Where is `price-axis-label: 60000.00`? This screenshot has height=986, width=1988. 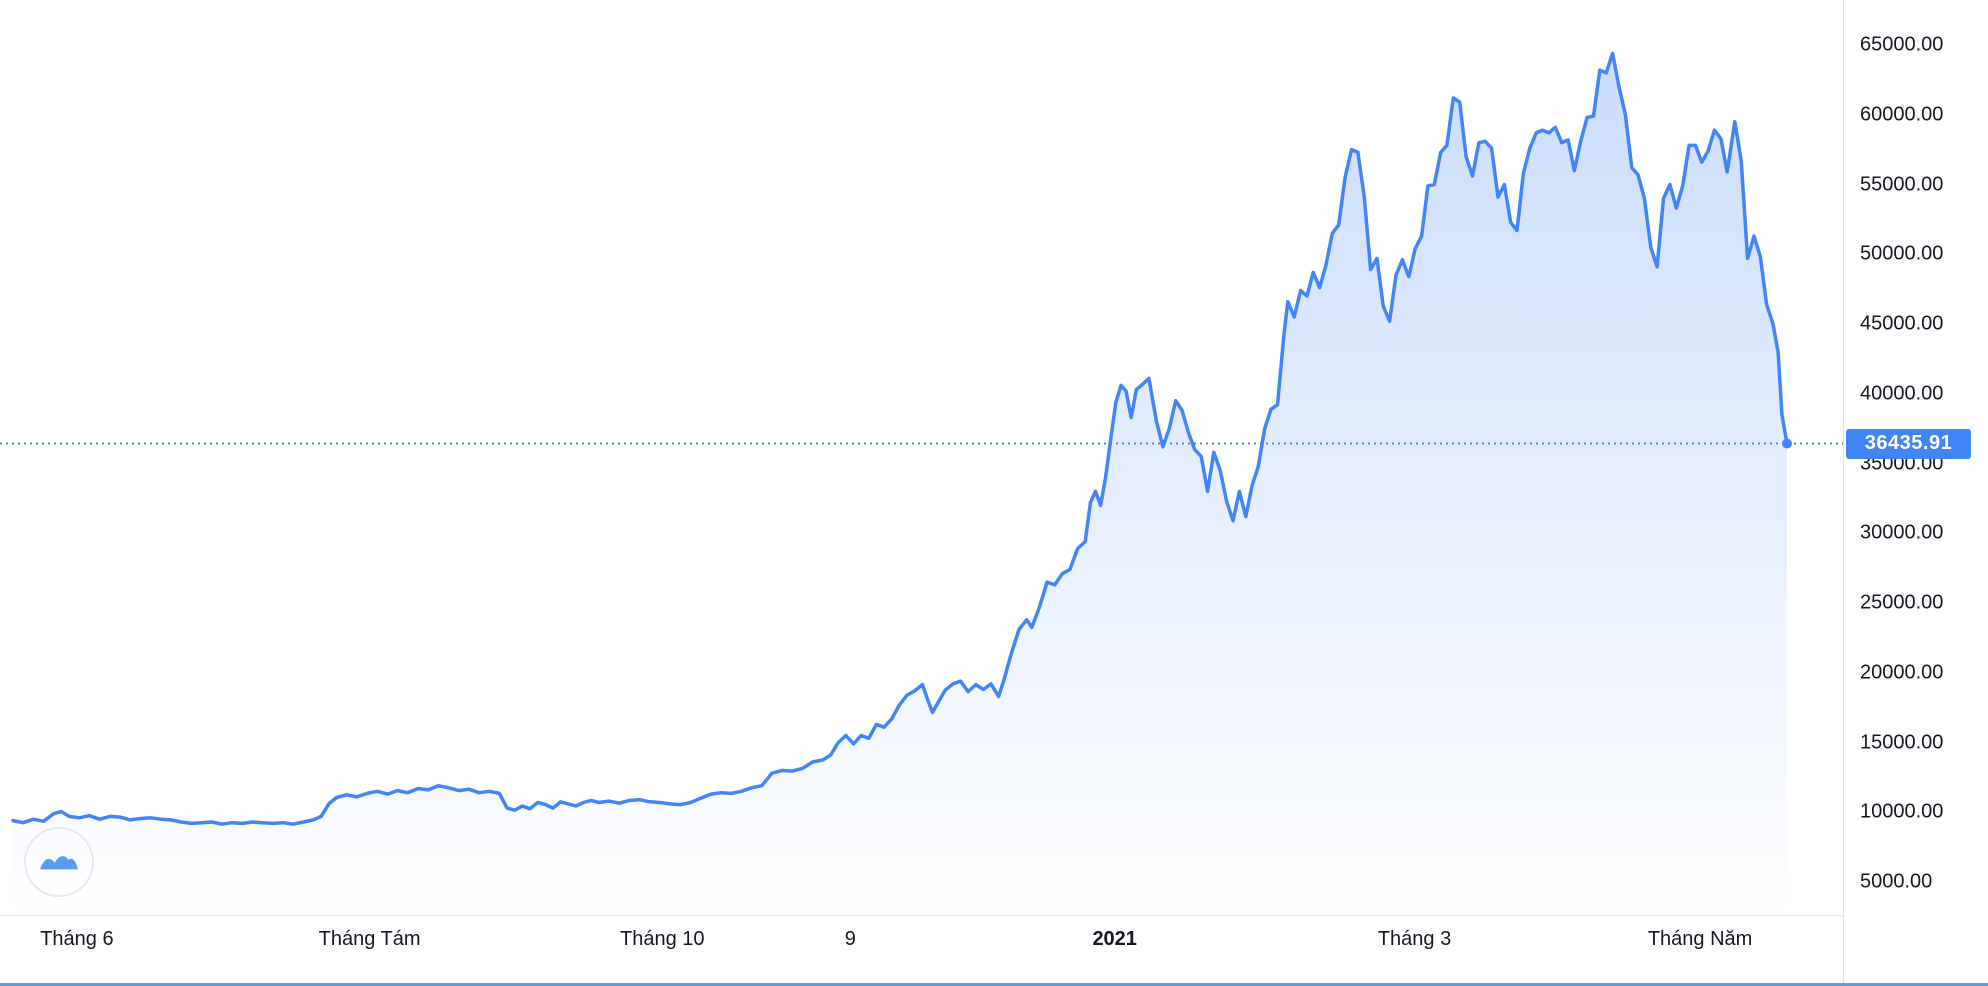
price-axis-label: 60000.00 is located at coordinates (1902, 114).